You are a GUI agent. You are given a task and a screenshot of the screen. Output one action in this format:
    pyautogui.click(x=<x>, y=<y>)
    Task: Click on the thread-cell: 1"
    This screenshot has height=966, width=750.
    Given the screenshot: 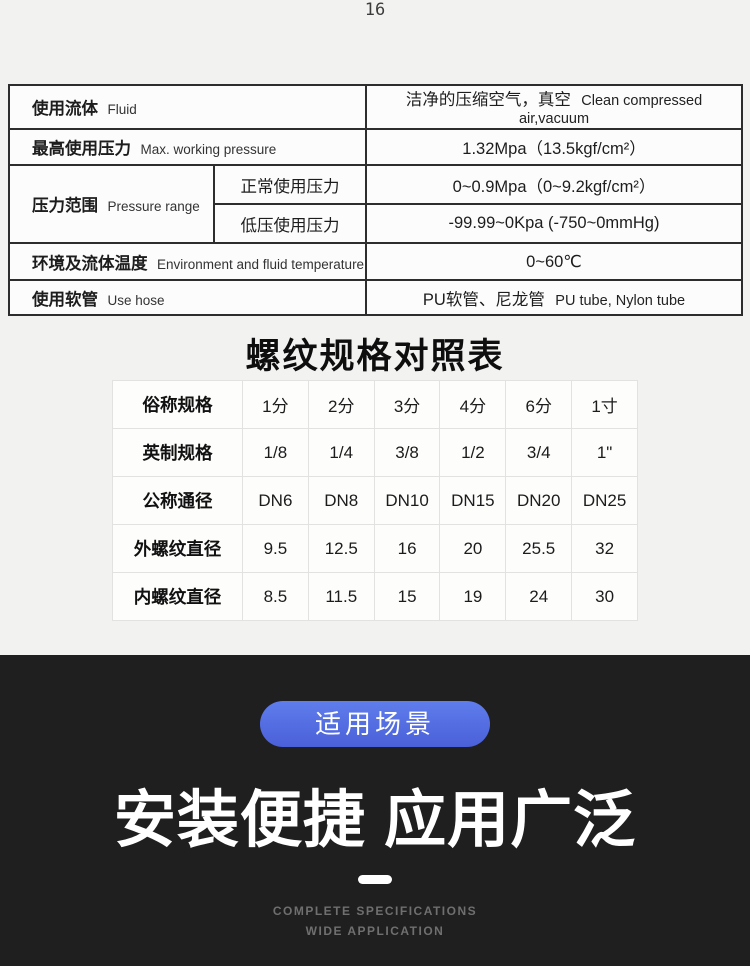 What is the action you would take?
    pyautogui.click(x=604, y=452)
    